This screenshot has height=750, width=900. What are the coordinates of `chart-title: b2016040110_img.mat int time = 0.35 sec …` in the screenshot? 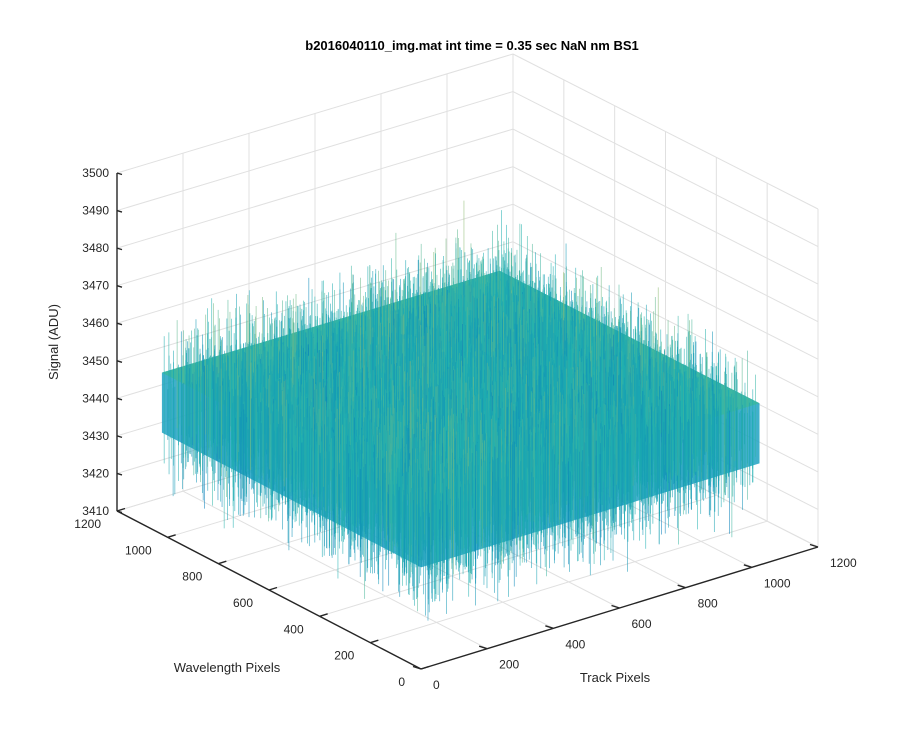 It's located at (471, 45).